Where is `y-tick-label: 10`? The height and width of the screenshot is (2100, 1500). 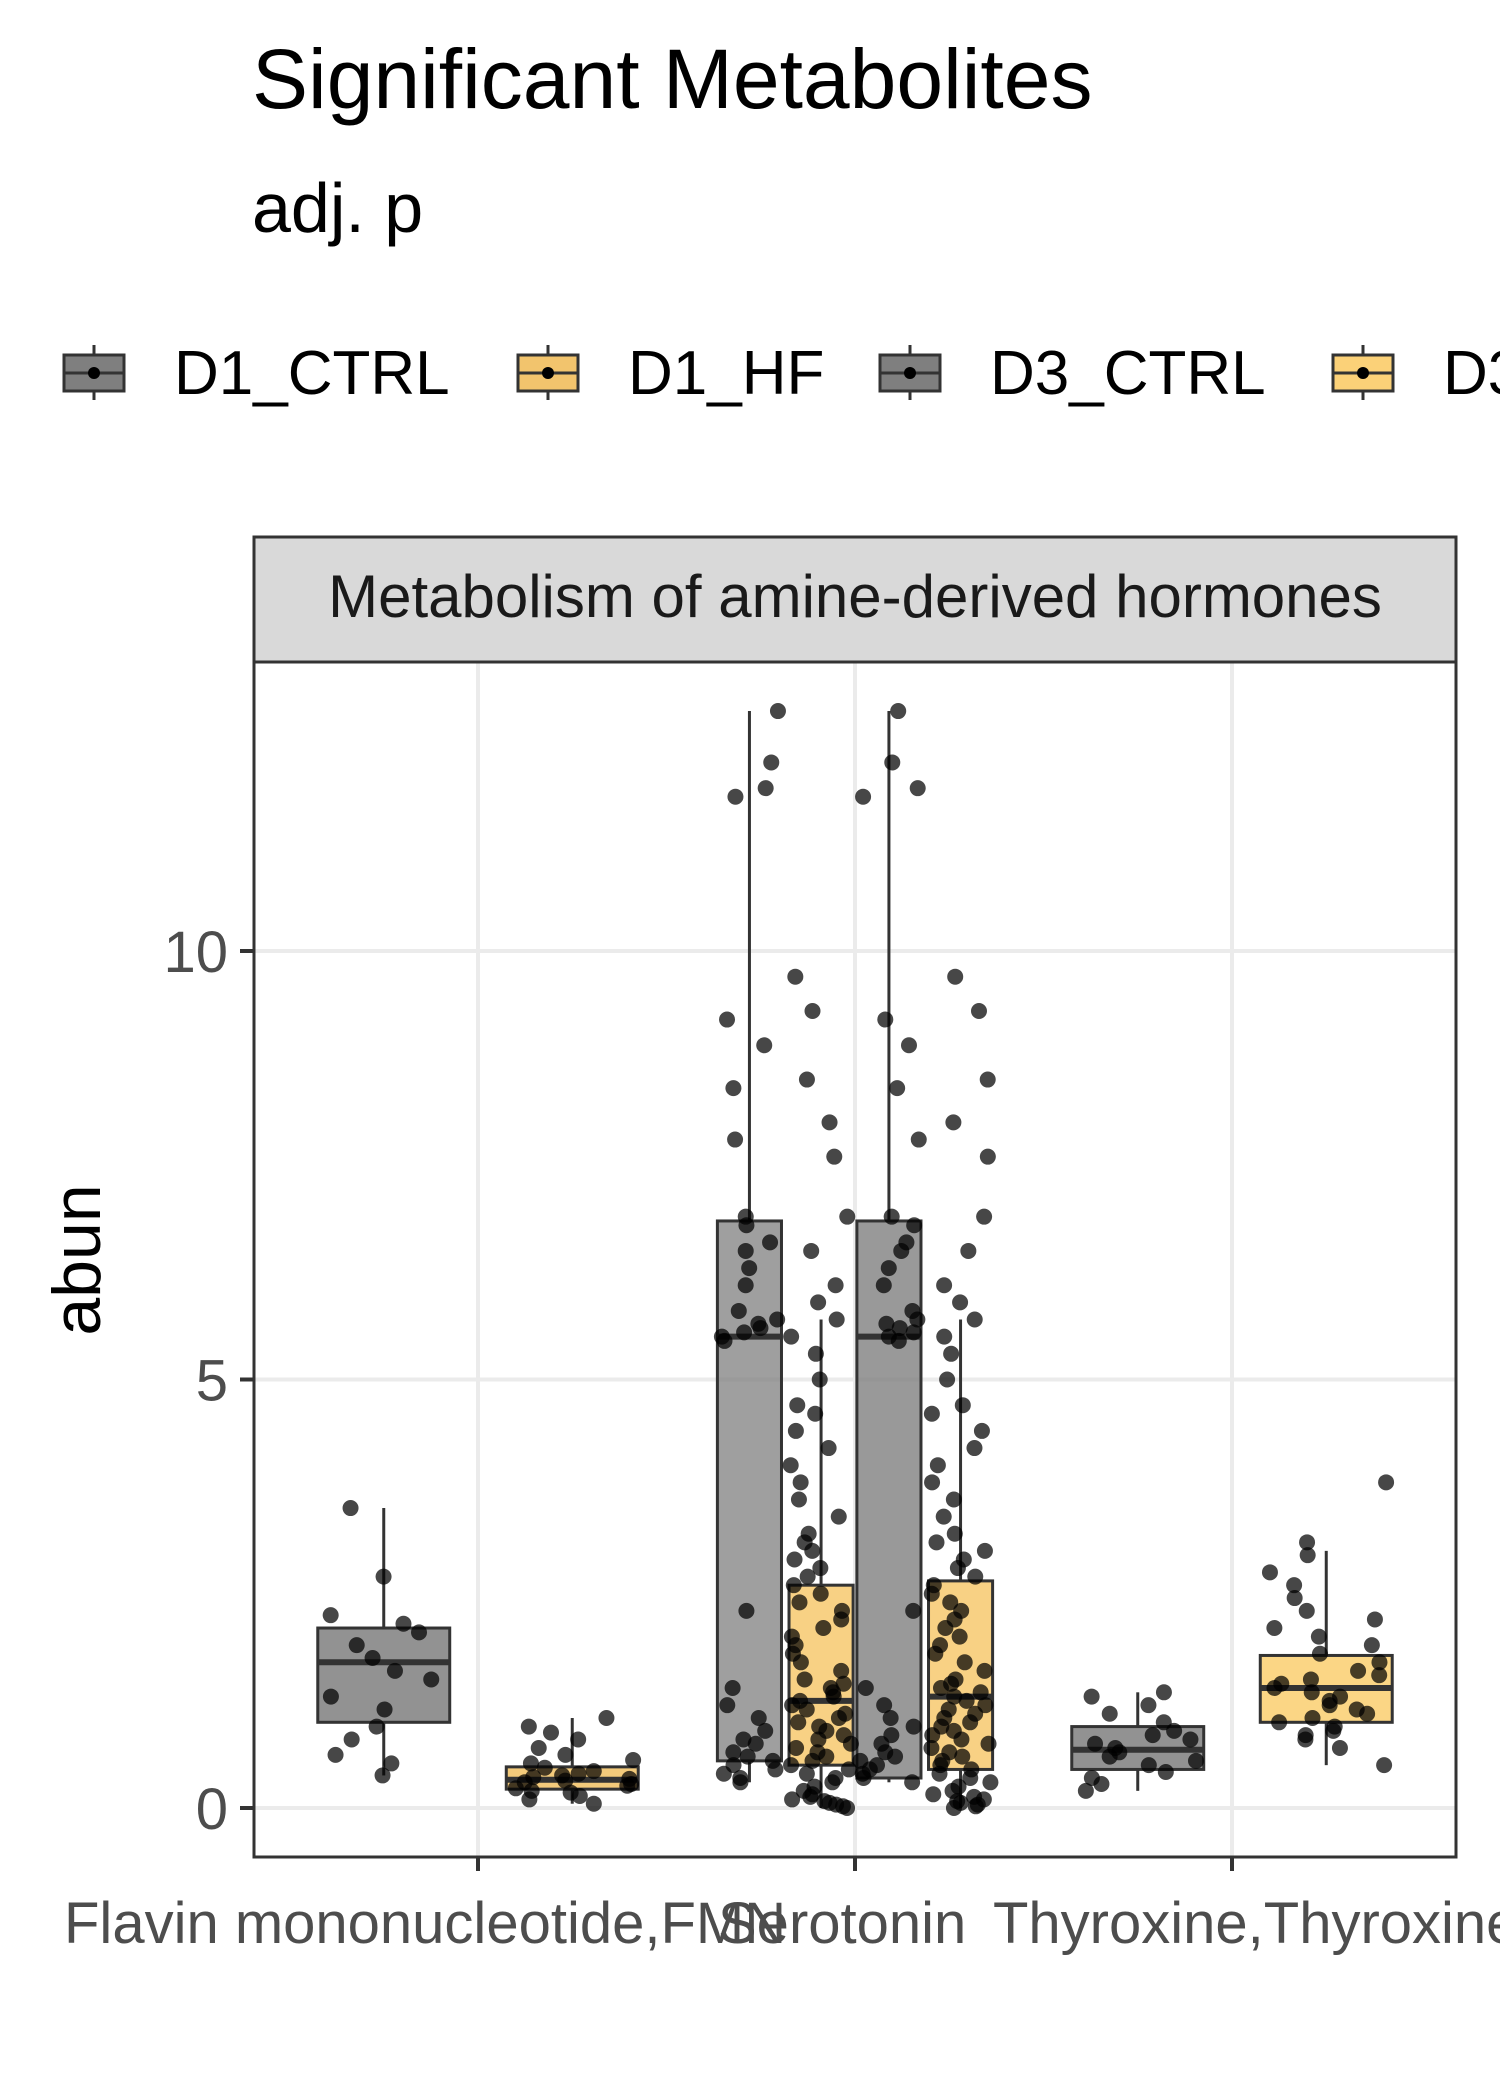 y-tick-label: 10 is located at coordinates (195, 952).